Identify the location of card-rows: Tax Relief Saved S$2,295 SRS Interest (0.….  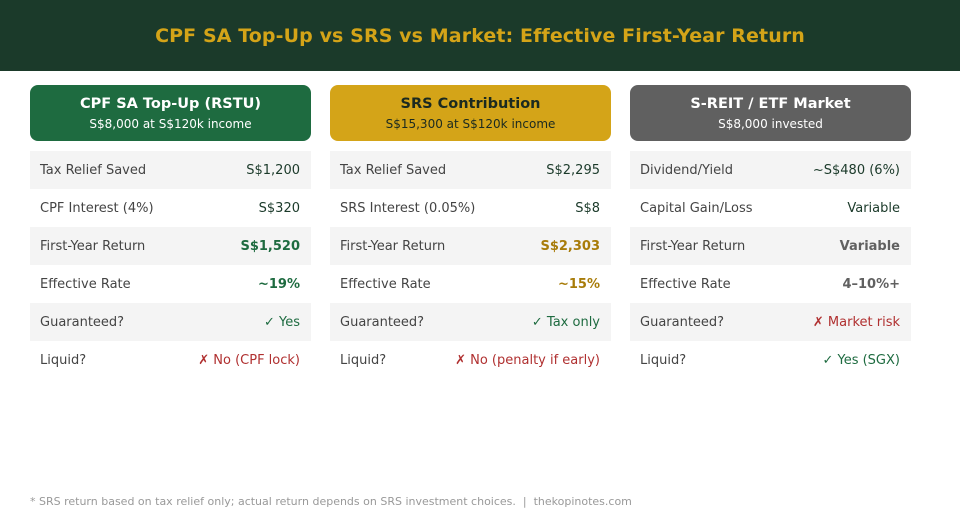
(470, 265).